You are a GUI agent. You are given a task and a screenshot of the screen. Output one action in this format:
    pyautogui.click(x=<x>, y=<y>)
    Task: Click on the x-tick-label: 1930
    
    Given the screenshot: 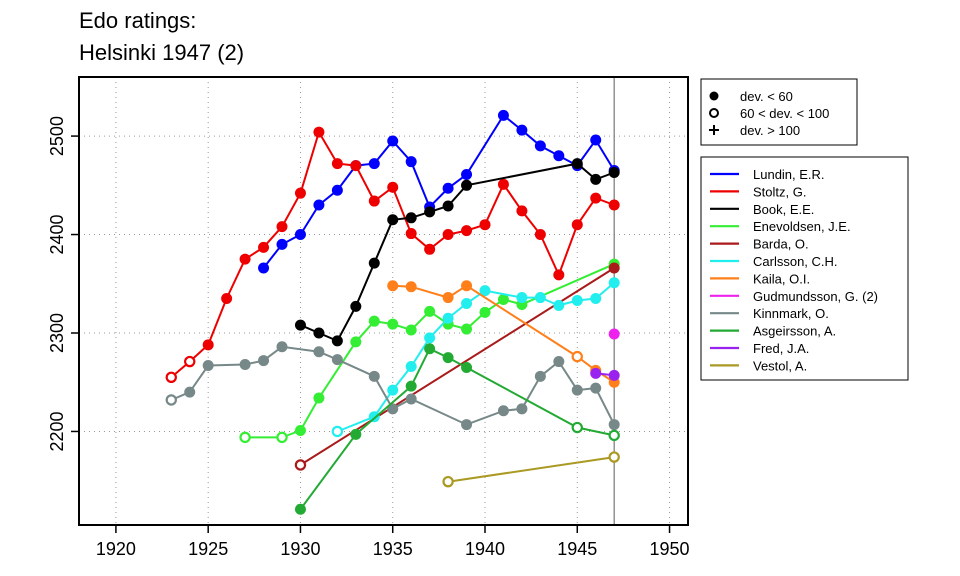 What is the action you would take?
    pyautogui.click(x=300, y=549)
    